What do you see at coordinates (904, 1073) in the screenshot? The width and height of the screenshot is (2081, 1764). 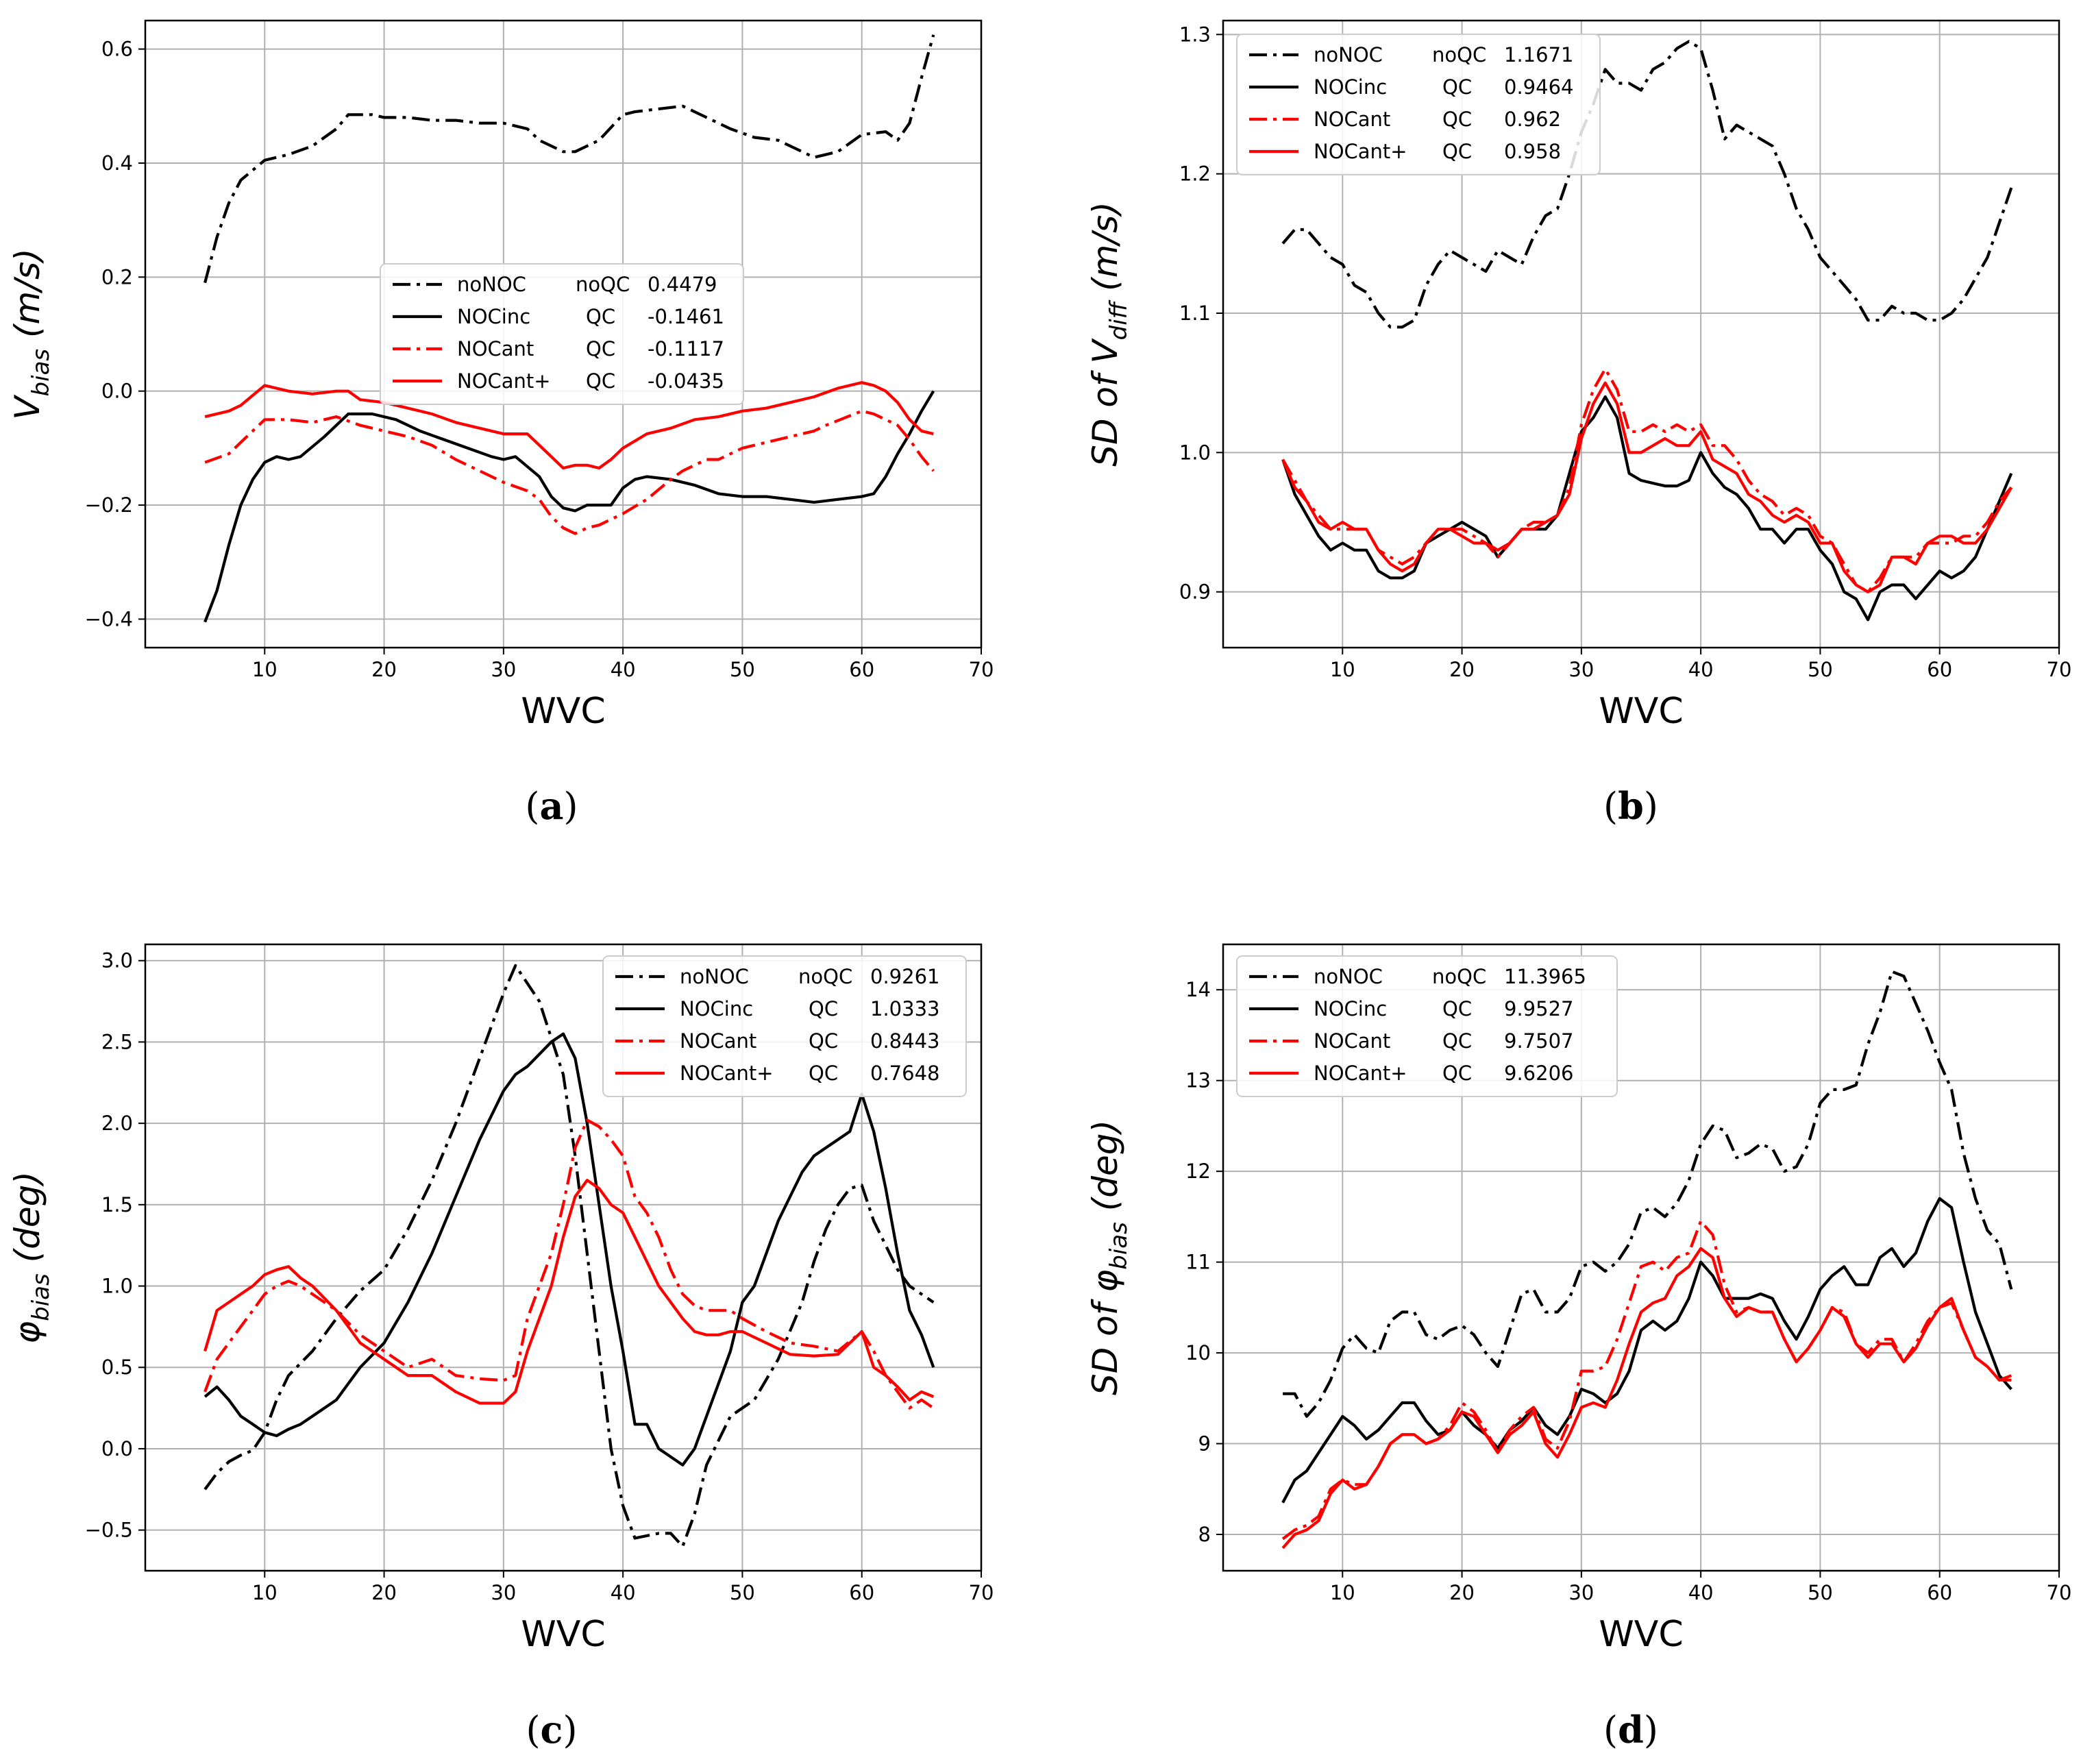 I see `legend-entry-score: 0.7648` at bounding box center [904, 1073].